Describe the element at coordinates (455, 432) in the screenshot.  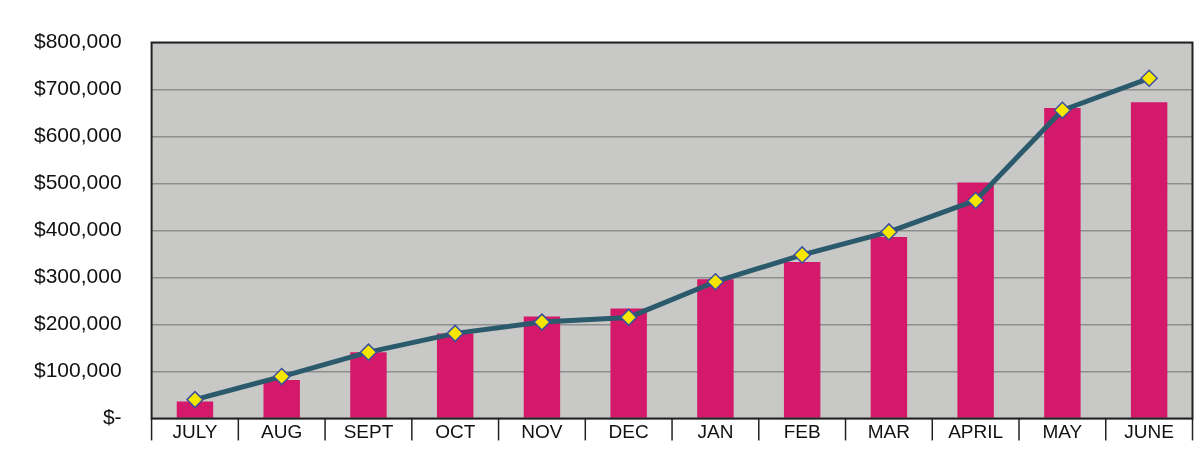
I see `x-tick-label: OCT` at that location.